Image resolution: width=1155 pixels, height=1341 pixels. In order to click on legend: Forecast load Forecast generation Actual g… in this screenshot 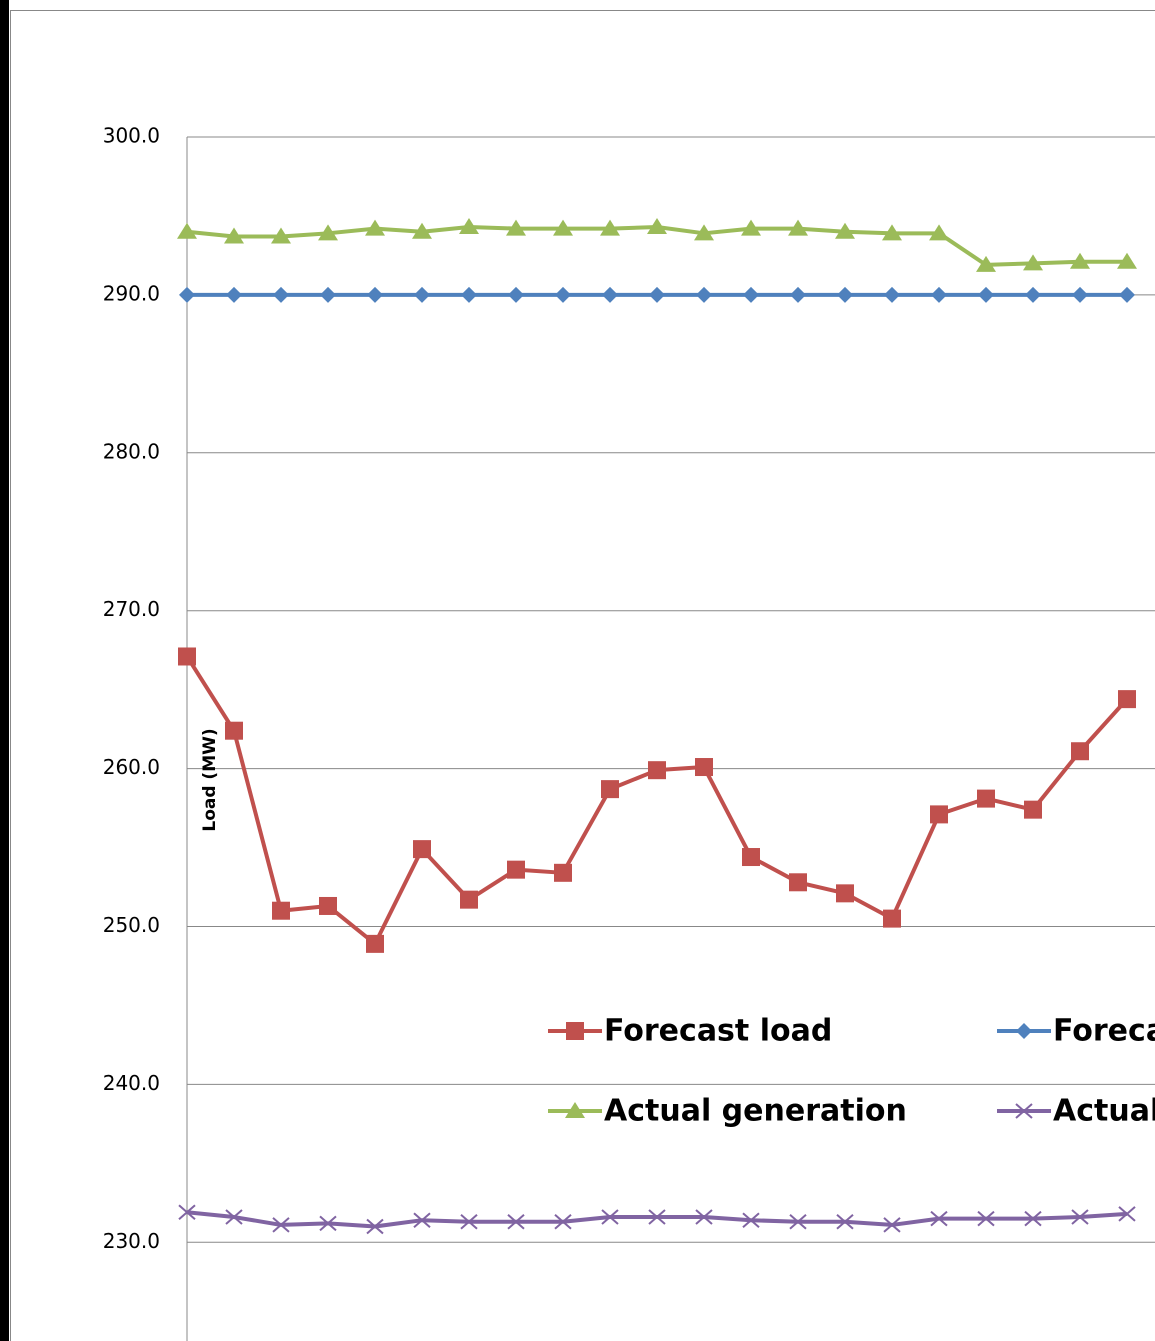, I will do `click(851, 1071)`.